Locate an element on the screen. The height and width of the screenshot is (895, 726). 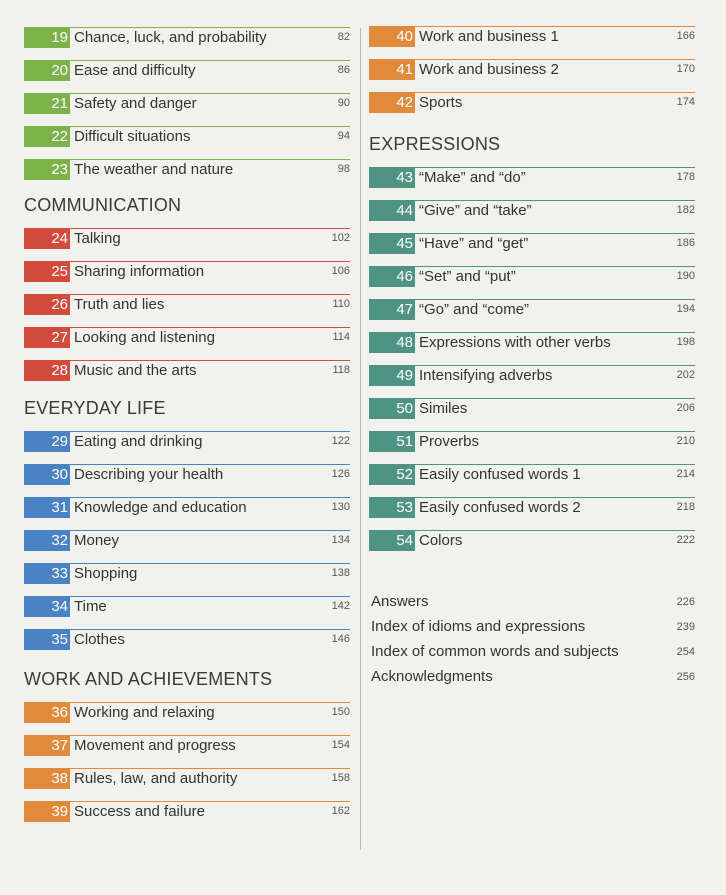
page-number: 222 is located at coordinates (685, 540).